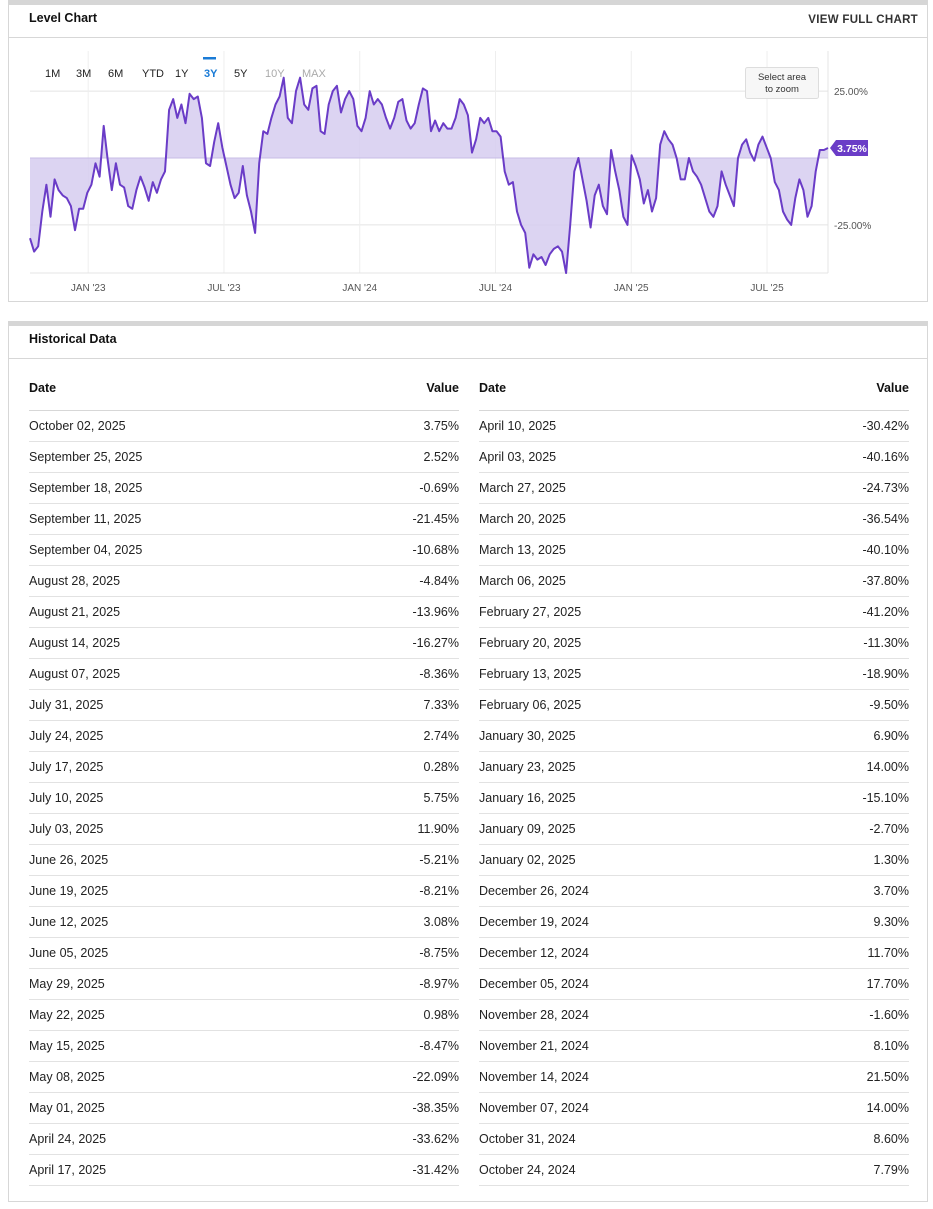  Describe the element at coordinates (694, 736) in the screenshot. I see `table-row: January 30, 2025 6.90%` at that location.